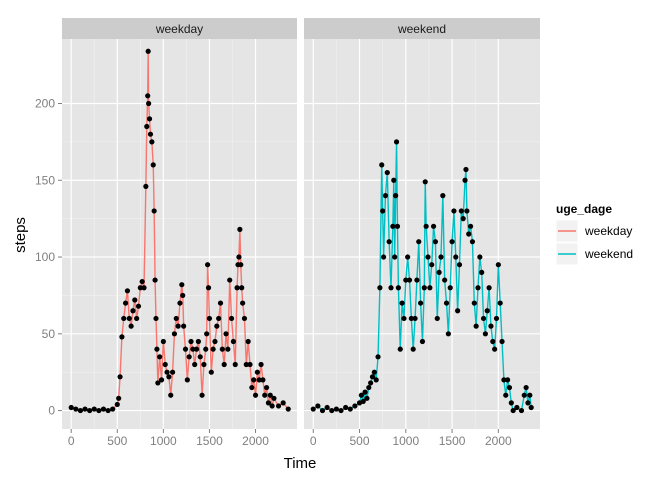 Image resolution: width=672 pixels, height=485 pixels. What do you see at coordinates (45, 257) in the screenshot?
I see `y-tick-label: 100` at bounding box center [45, 257].